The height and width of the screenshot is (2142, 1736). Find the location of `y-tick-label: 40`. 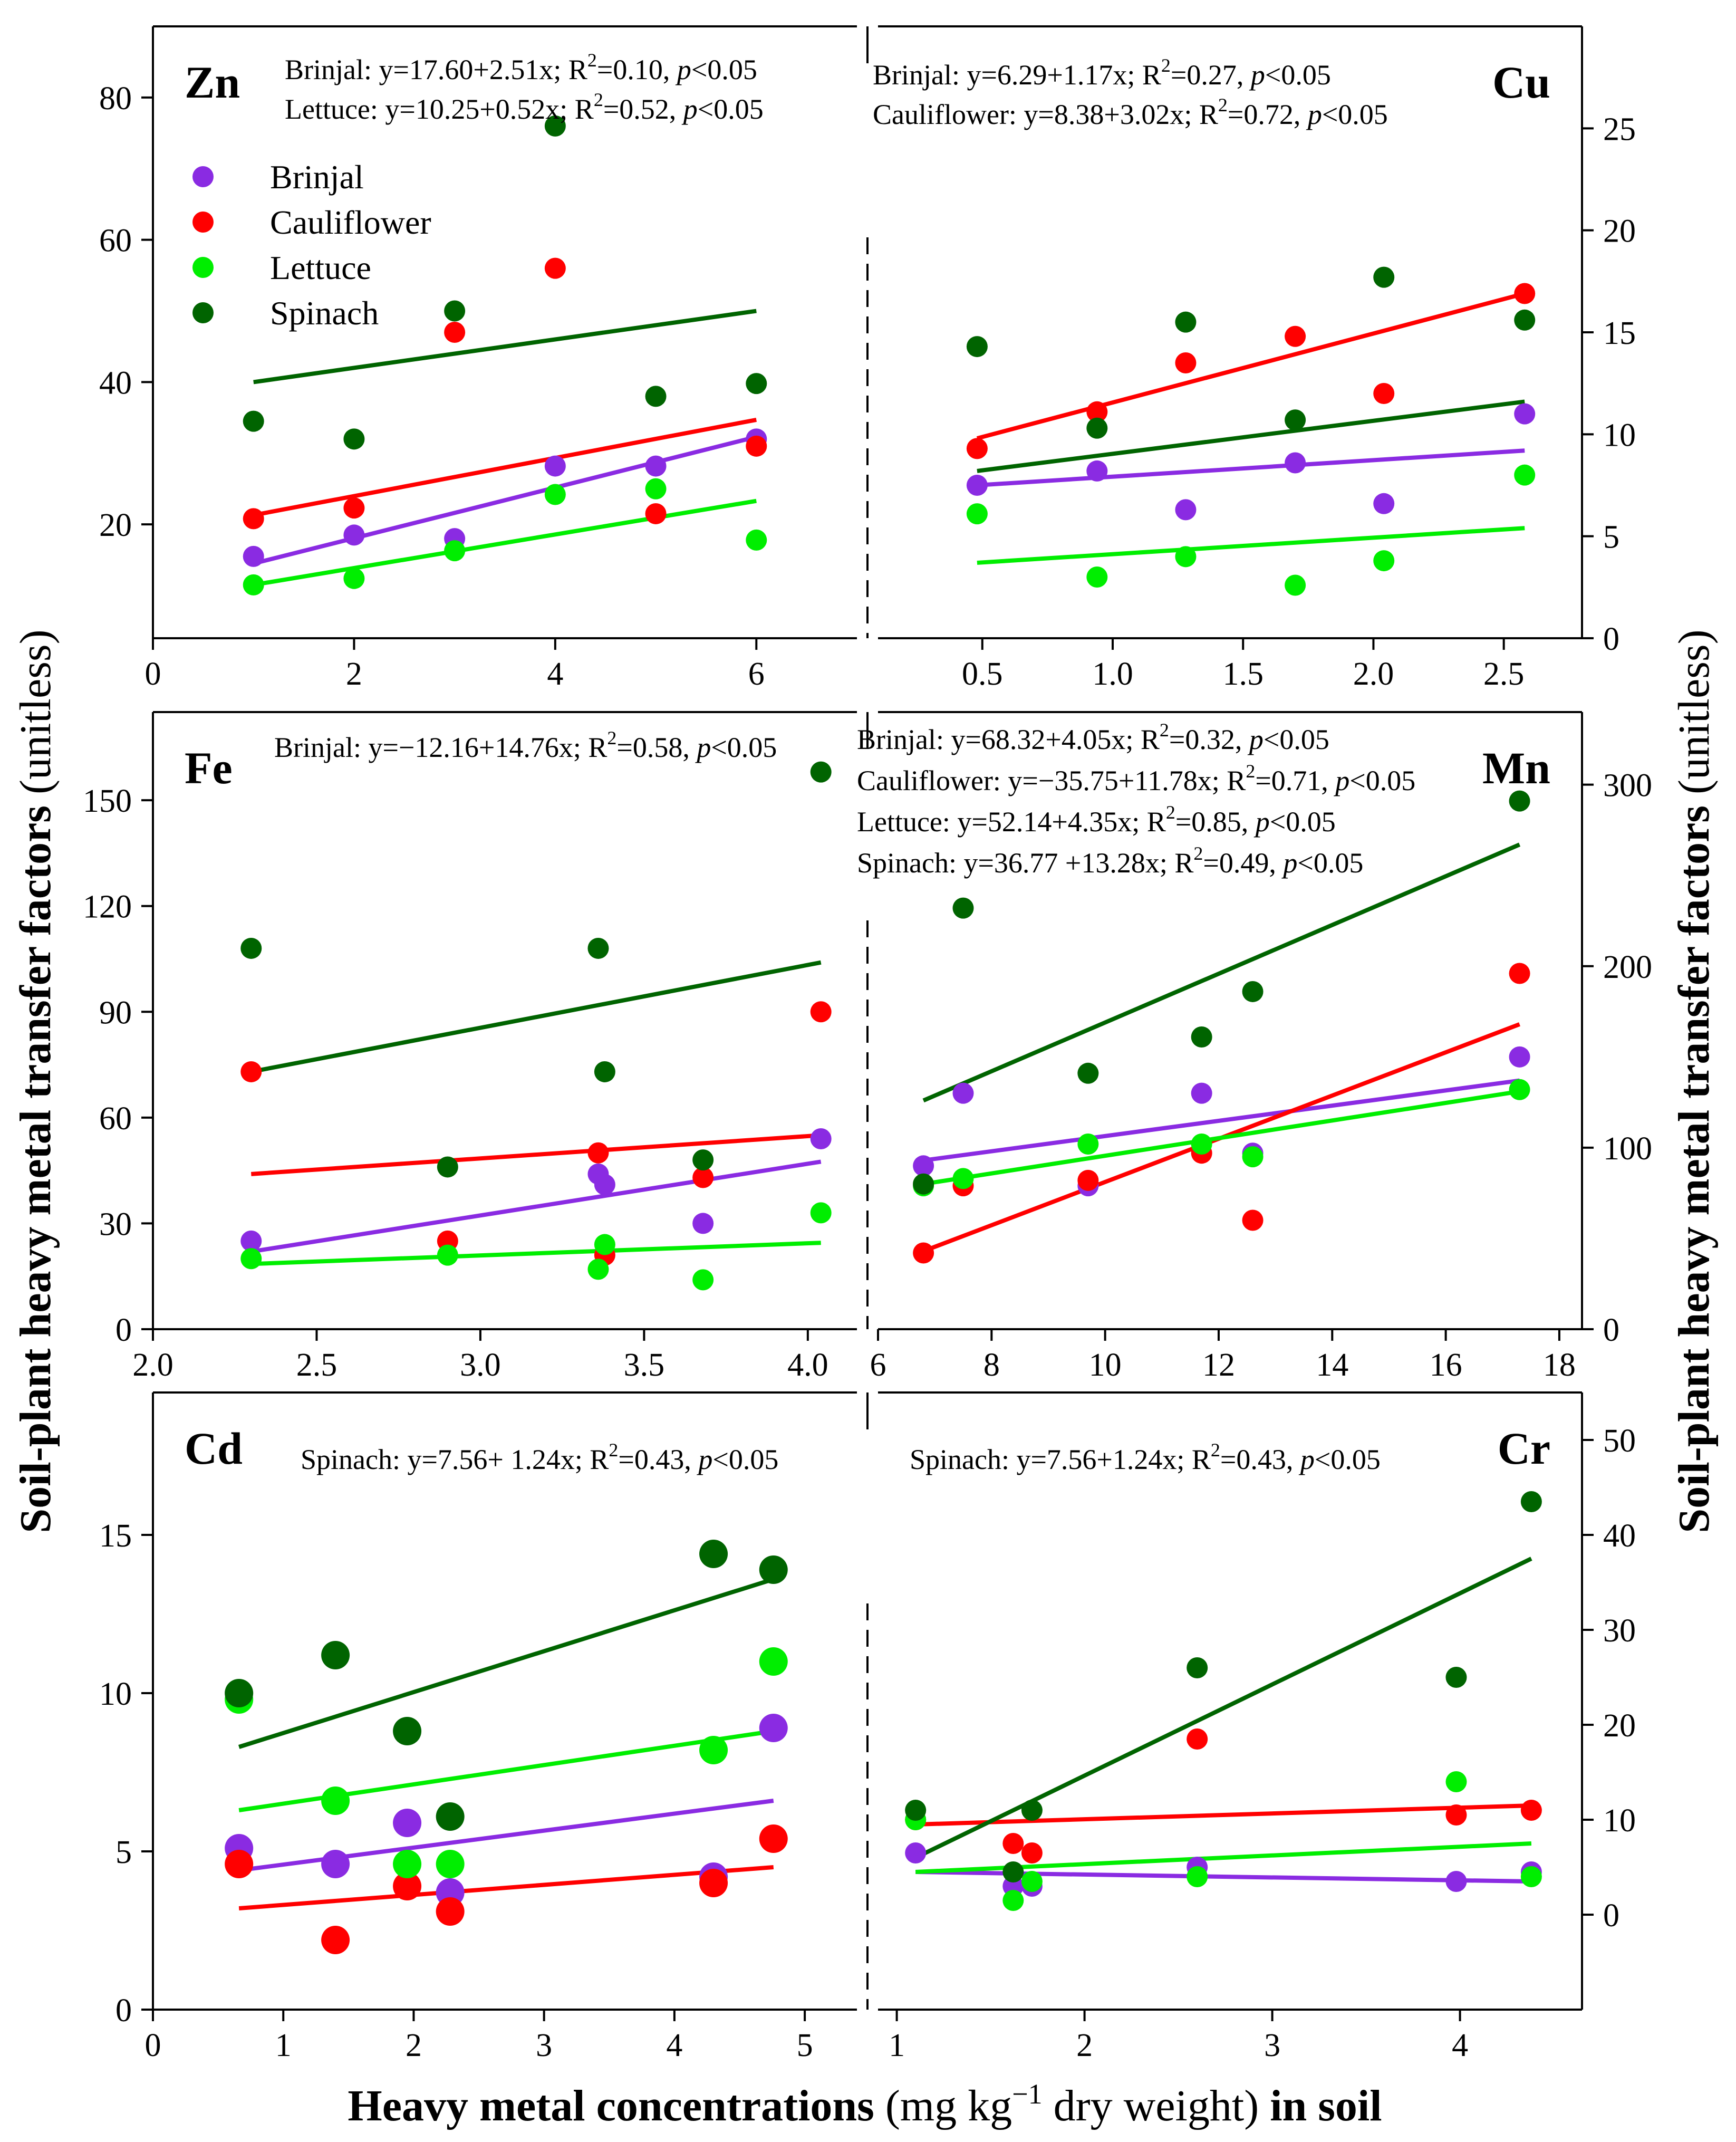

y-tick-label: 40 is located at coordinates (115, 383).